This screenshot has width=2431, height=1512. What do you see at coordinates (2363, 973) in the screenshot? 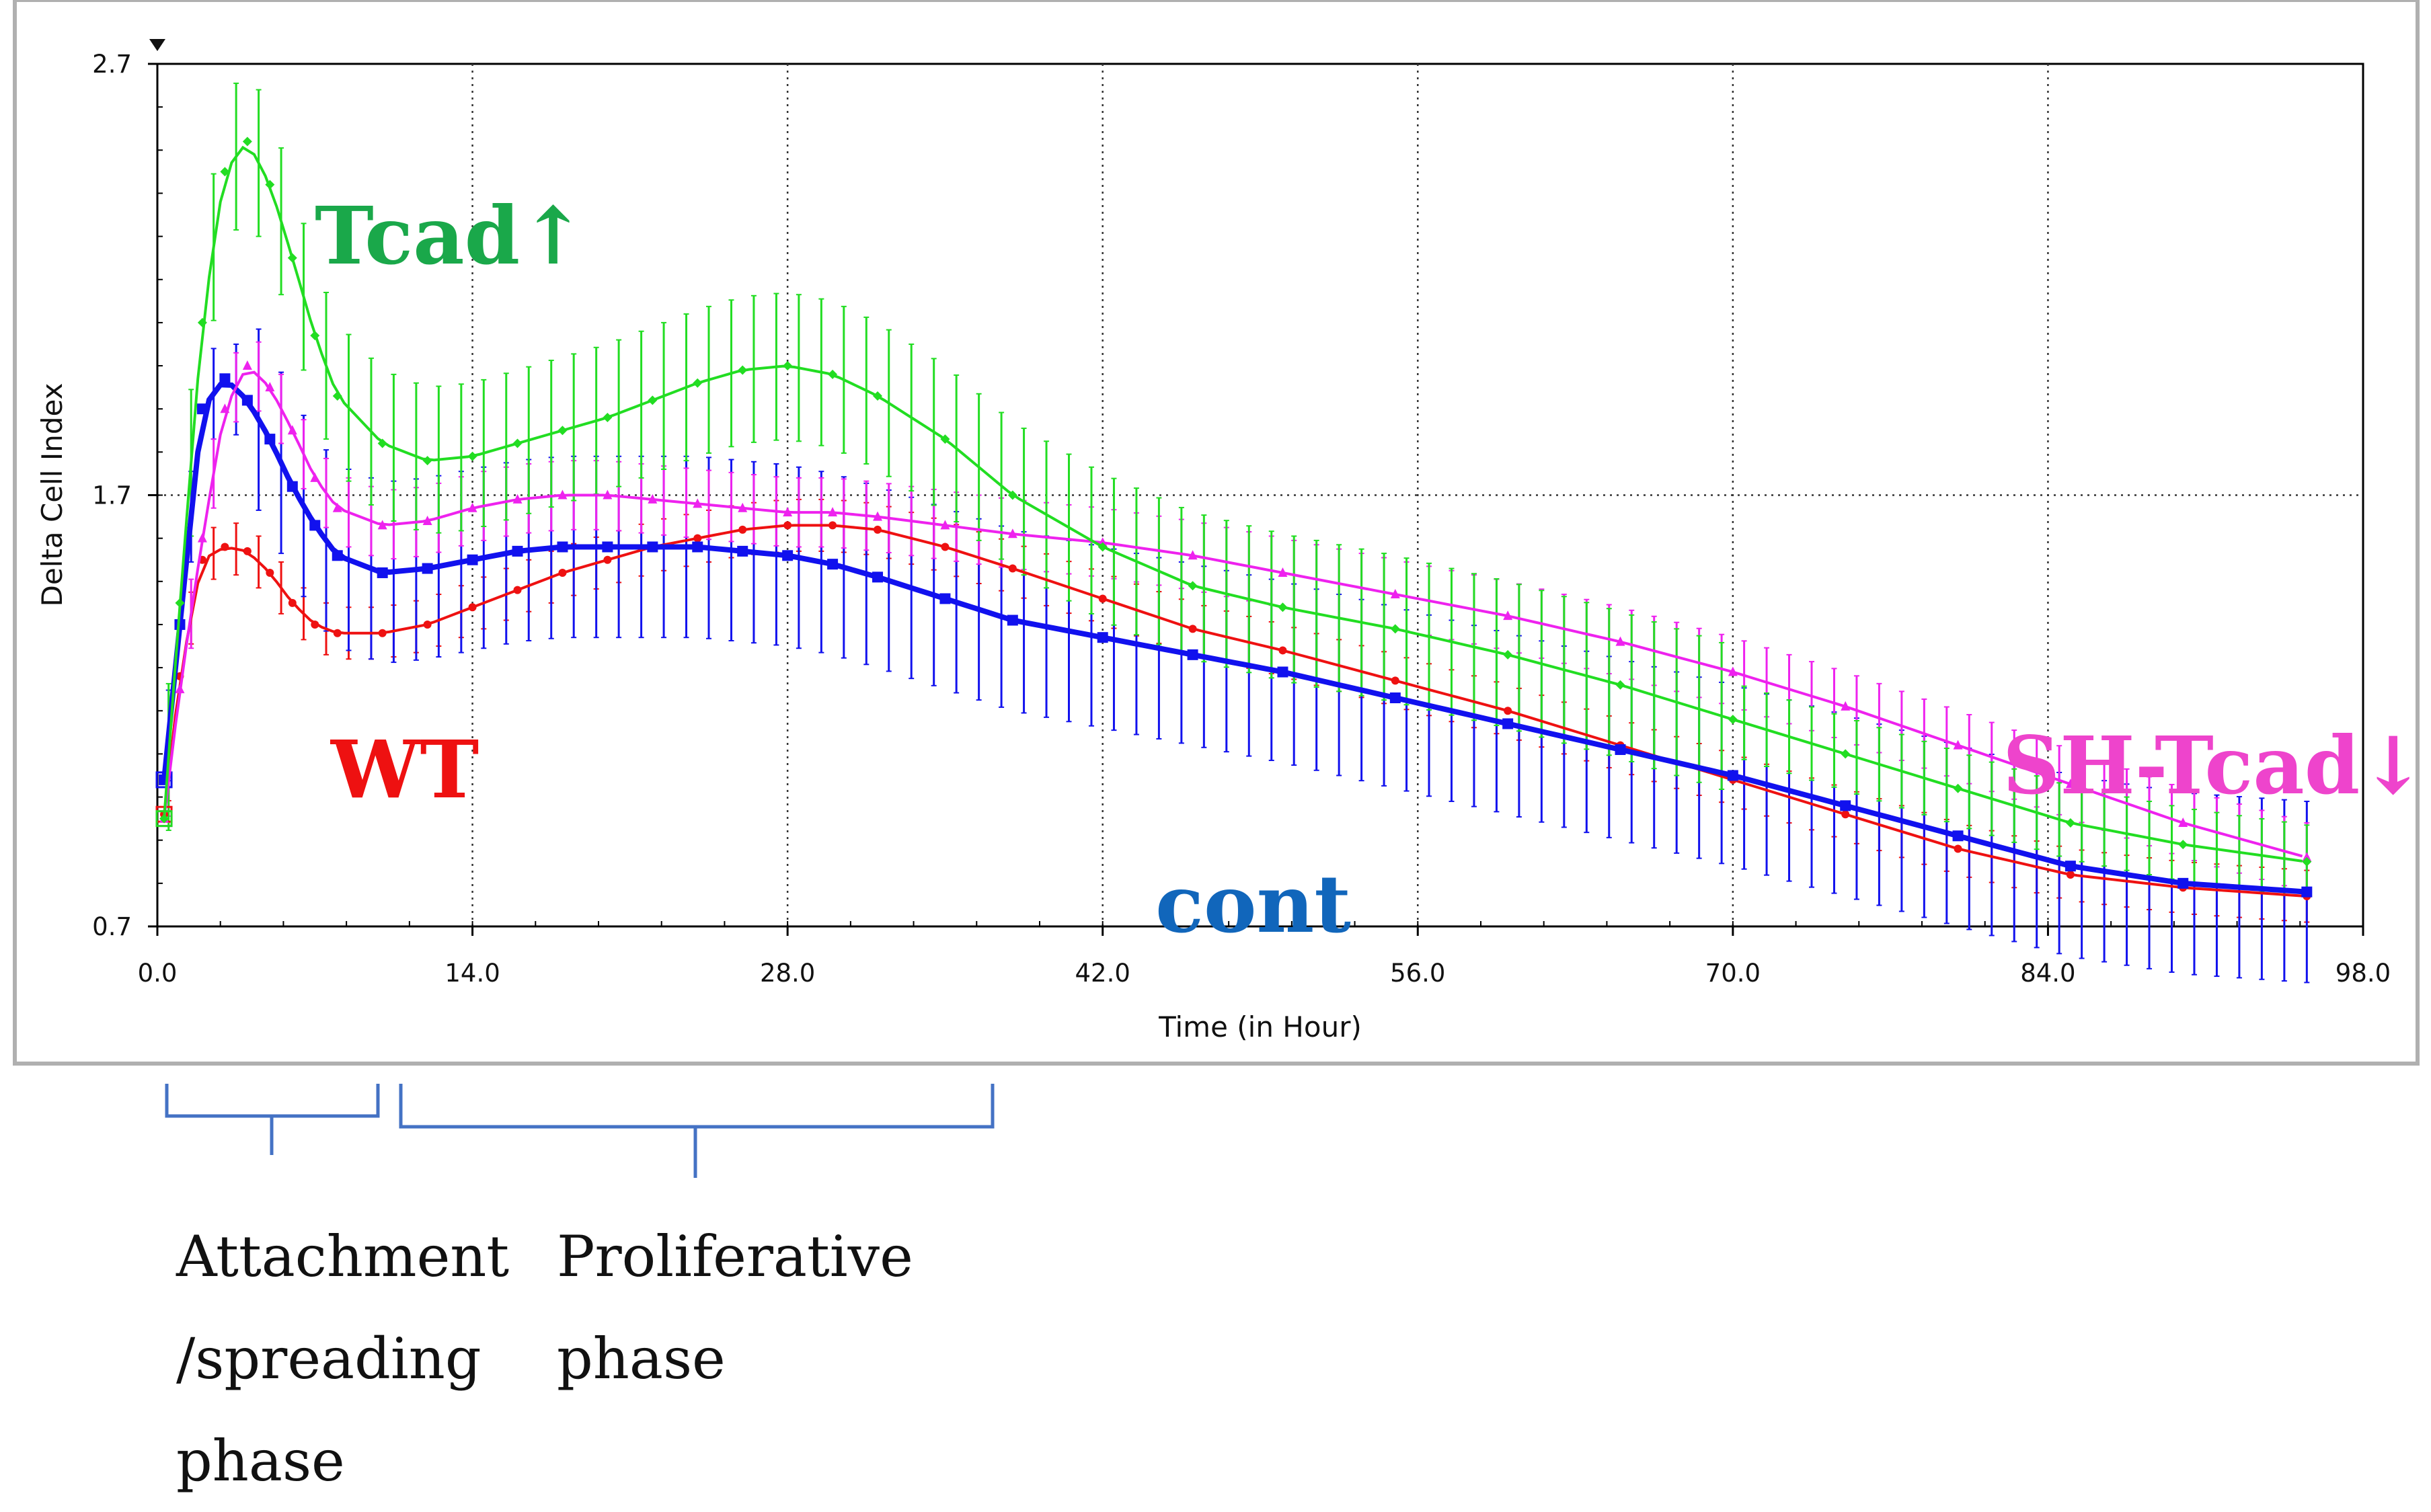
I see `x-tick-label: 98.0` at bounding box center [2363, 973].